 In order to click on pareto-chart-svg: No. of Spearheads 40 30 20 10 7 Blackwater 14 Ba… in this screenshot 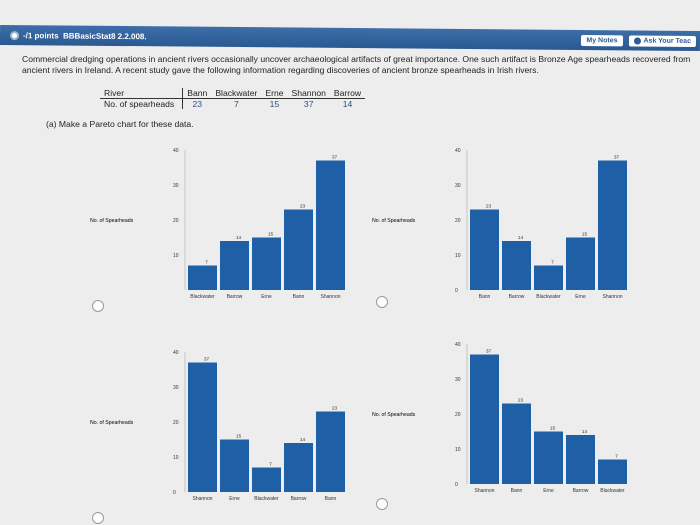, I will do `click(217, 224)`.